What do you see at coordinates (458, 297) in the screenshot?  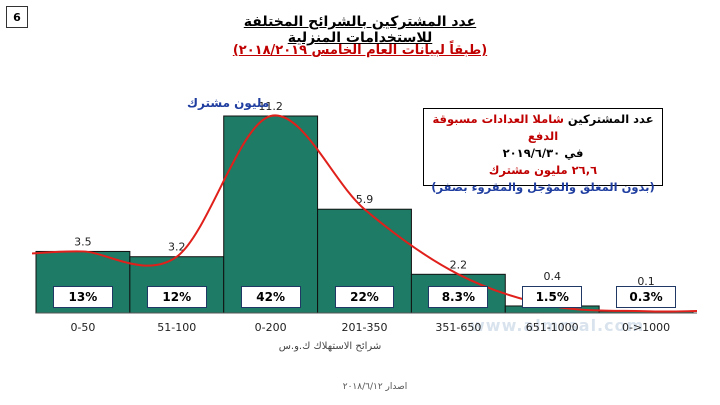 I see `percentage-box: 8.3%` at bounding box center [458, 297].